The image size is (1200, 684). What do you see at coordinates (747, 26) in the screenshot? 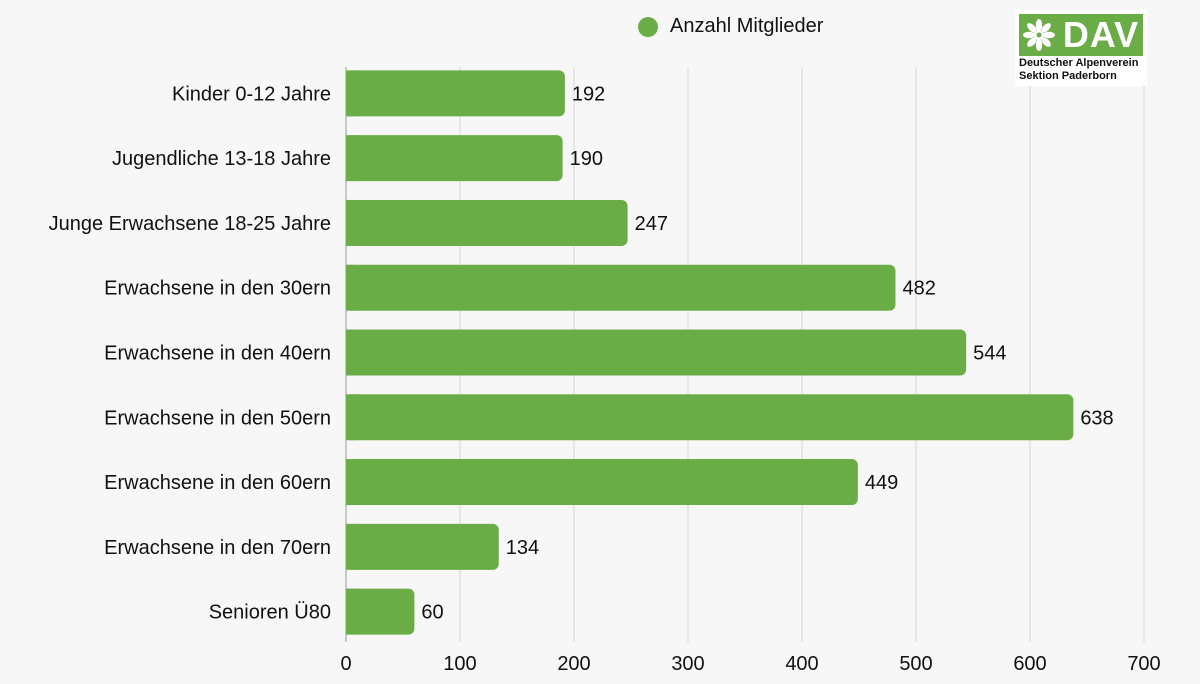
I see `legend-label: Anzahl Mitglieder` at bounding box center [747, 26].